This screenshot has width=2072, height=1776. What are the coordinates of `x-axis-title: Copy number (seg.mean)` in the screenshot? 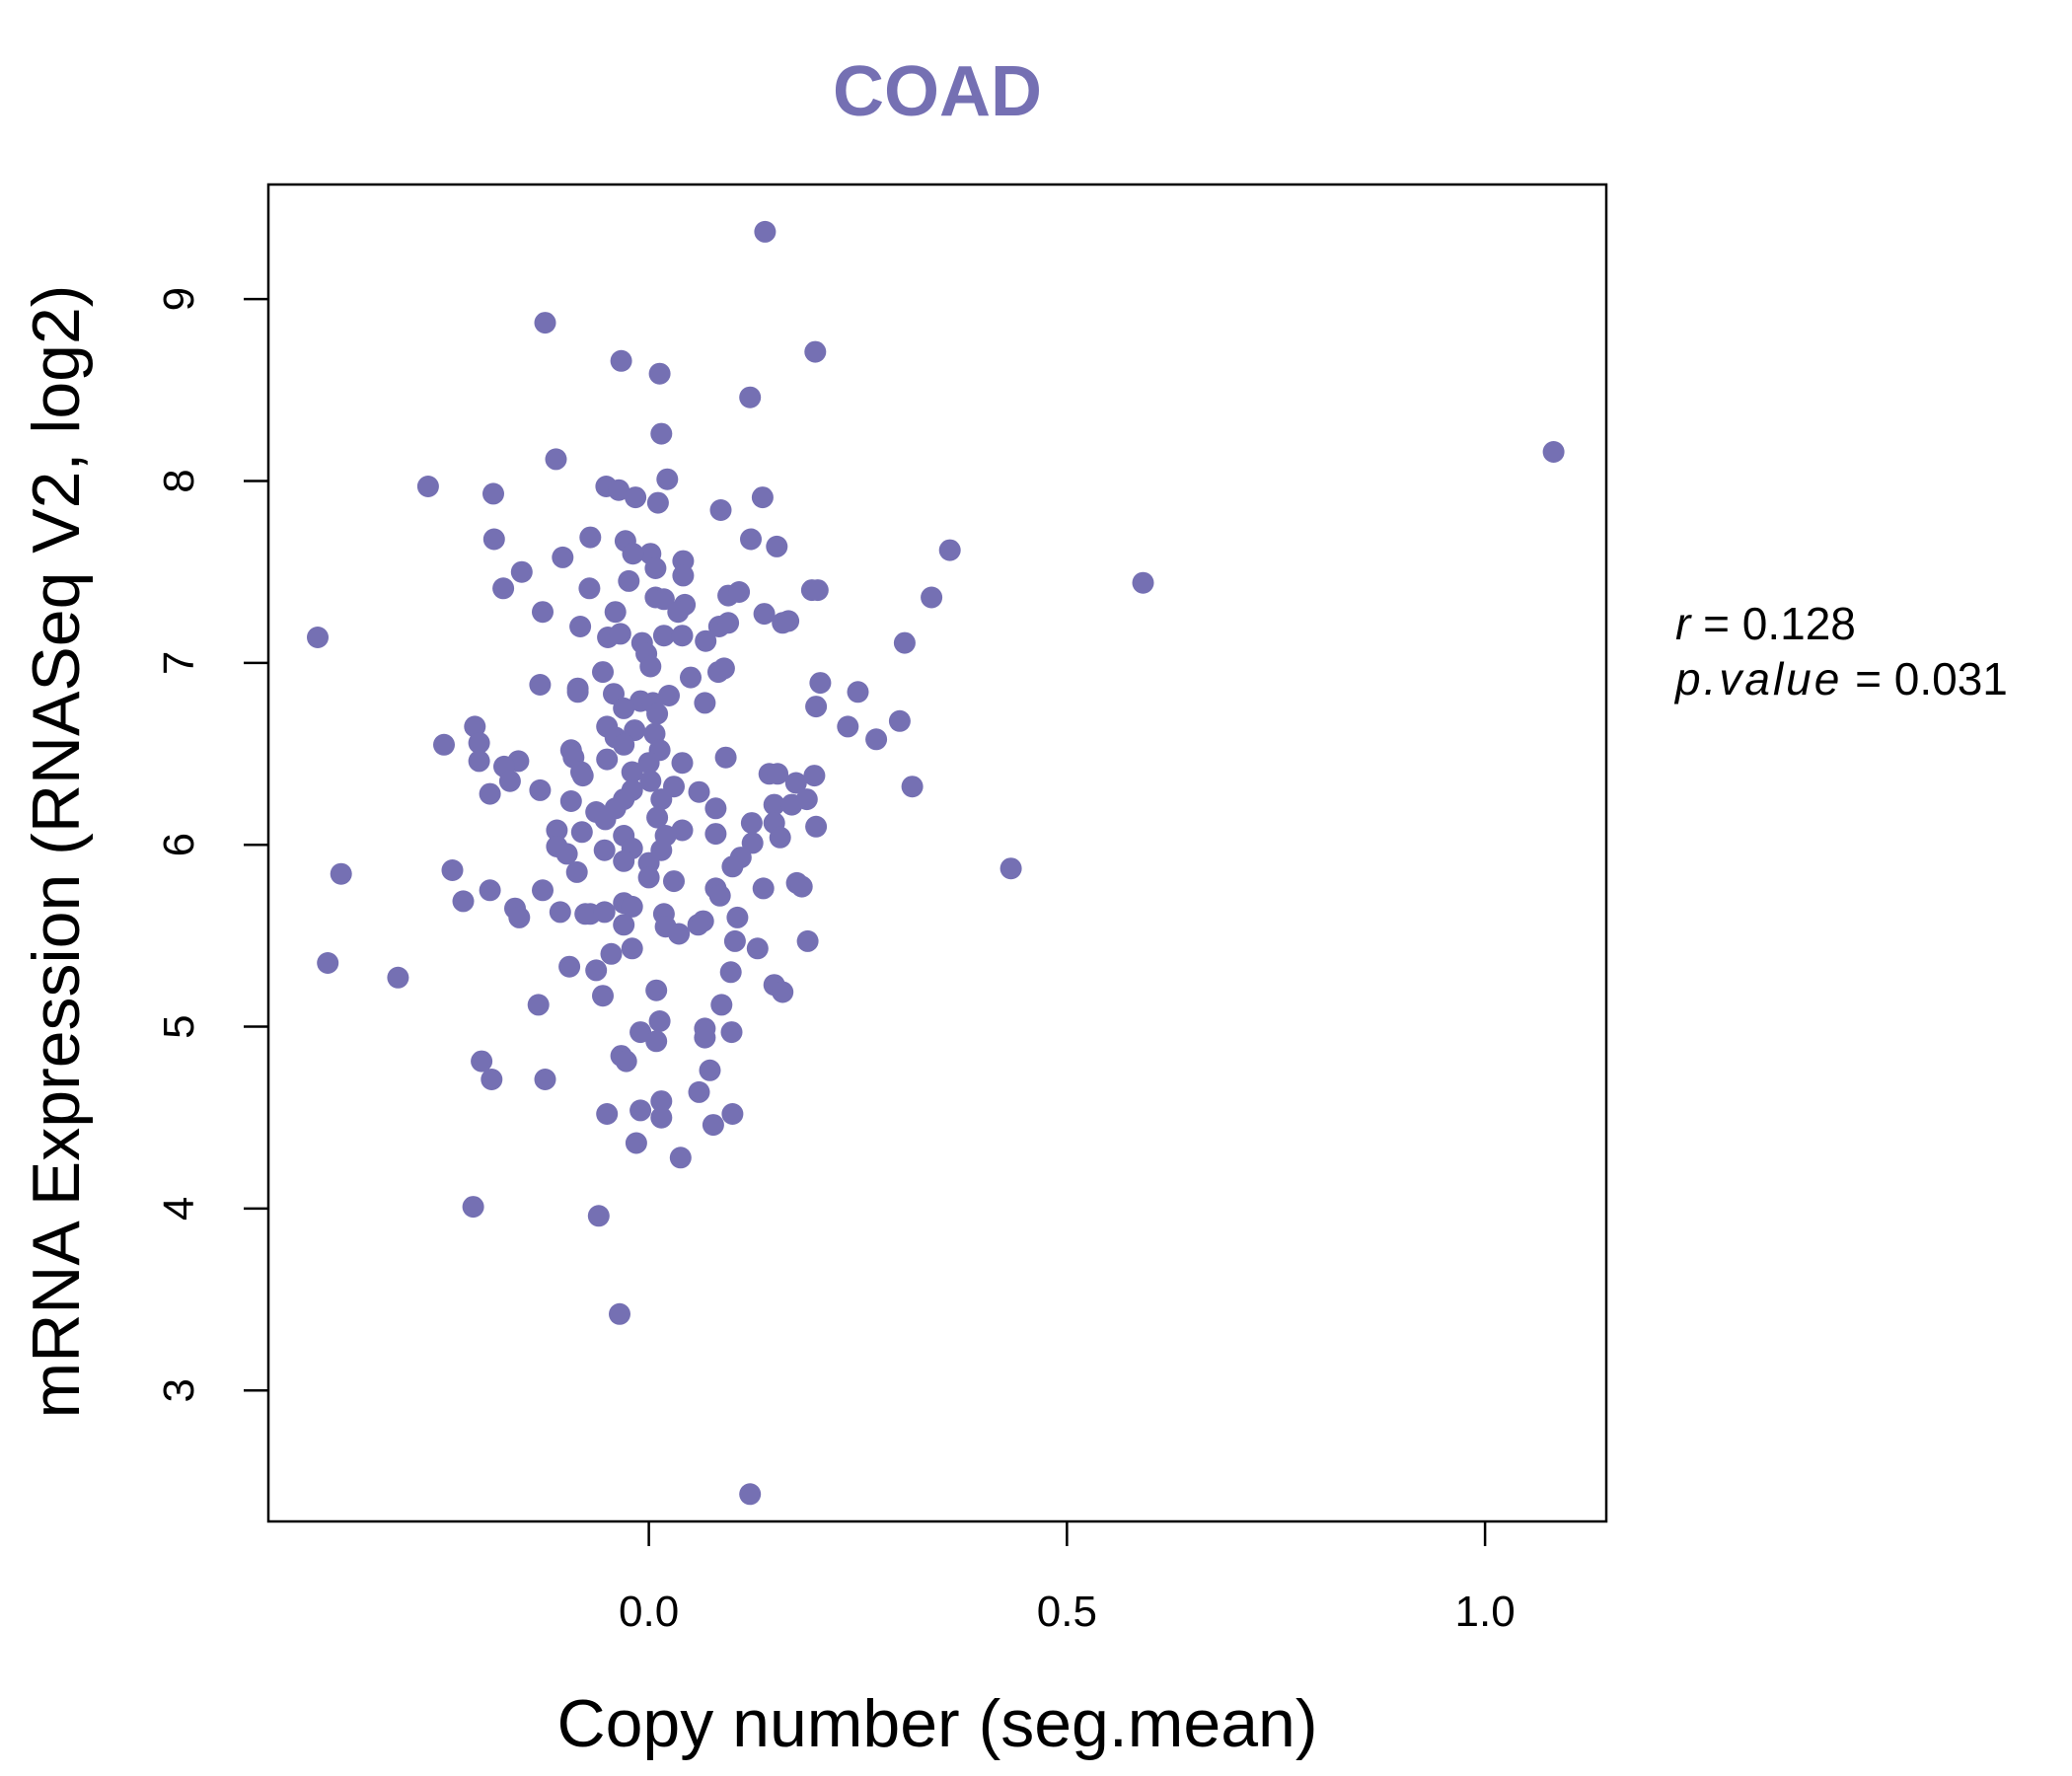 It's located at (937, 1724).